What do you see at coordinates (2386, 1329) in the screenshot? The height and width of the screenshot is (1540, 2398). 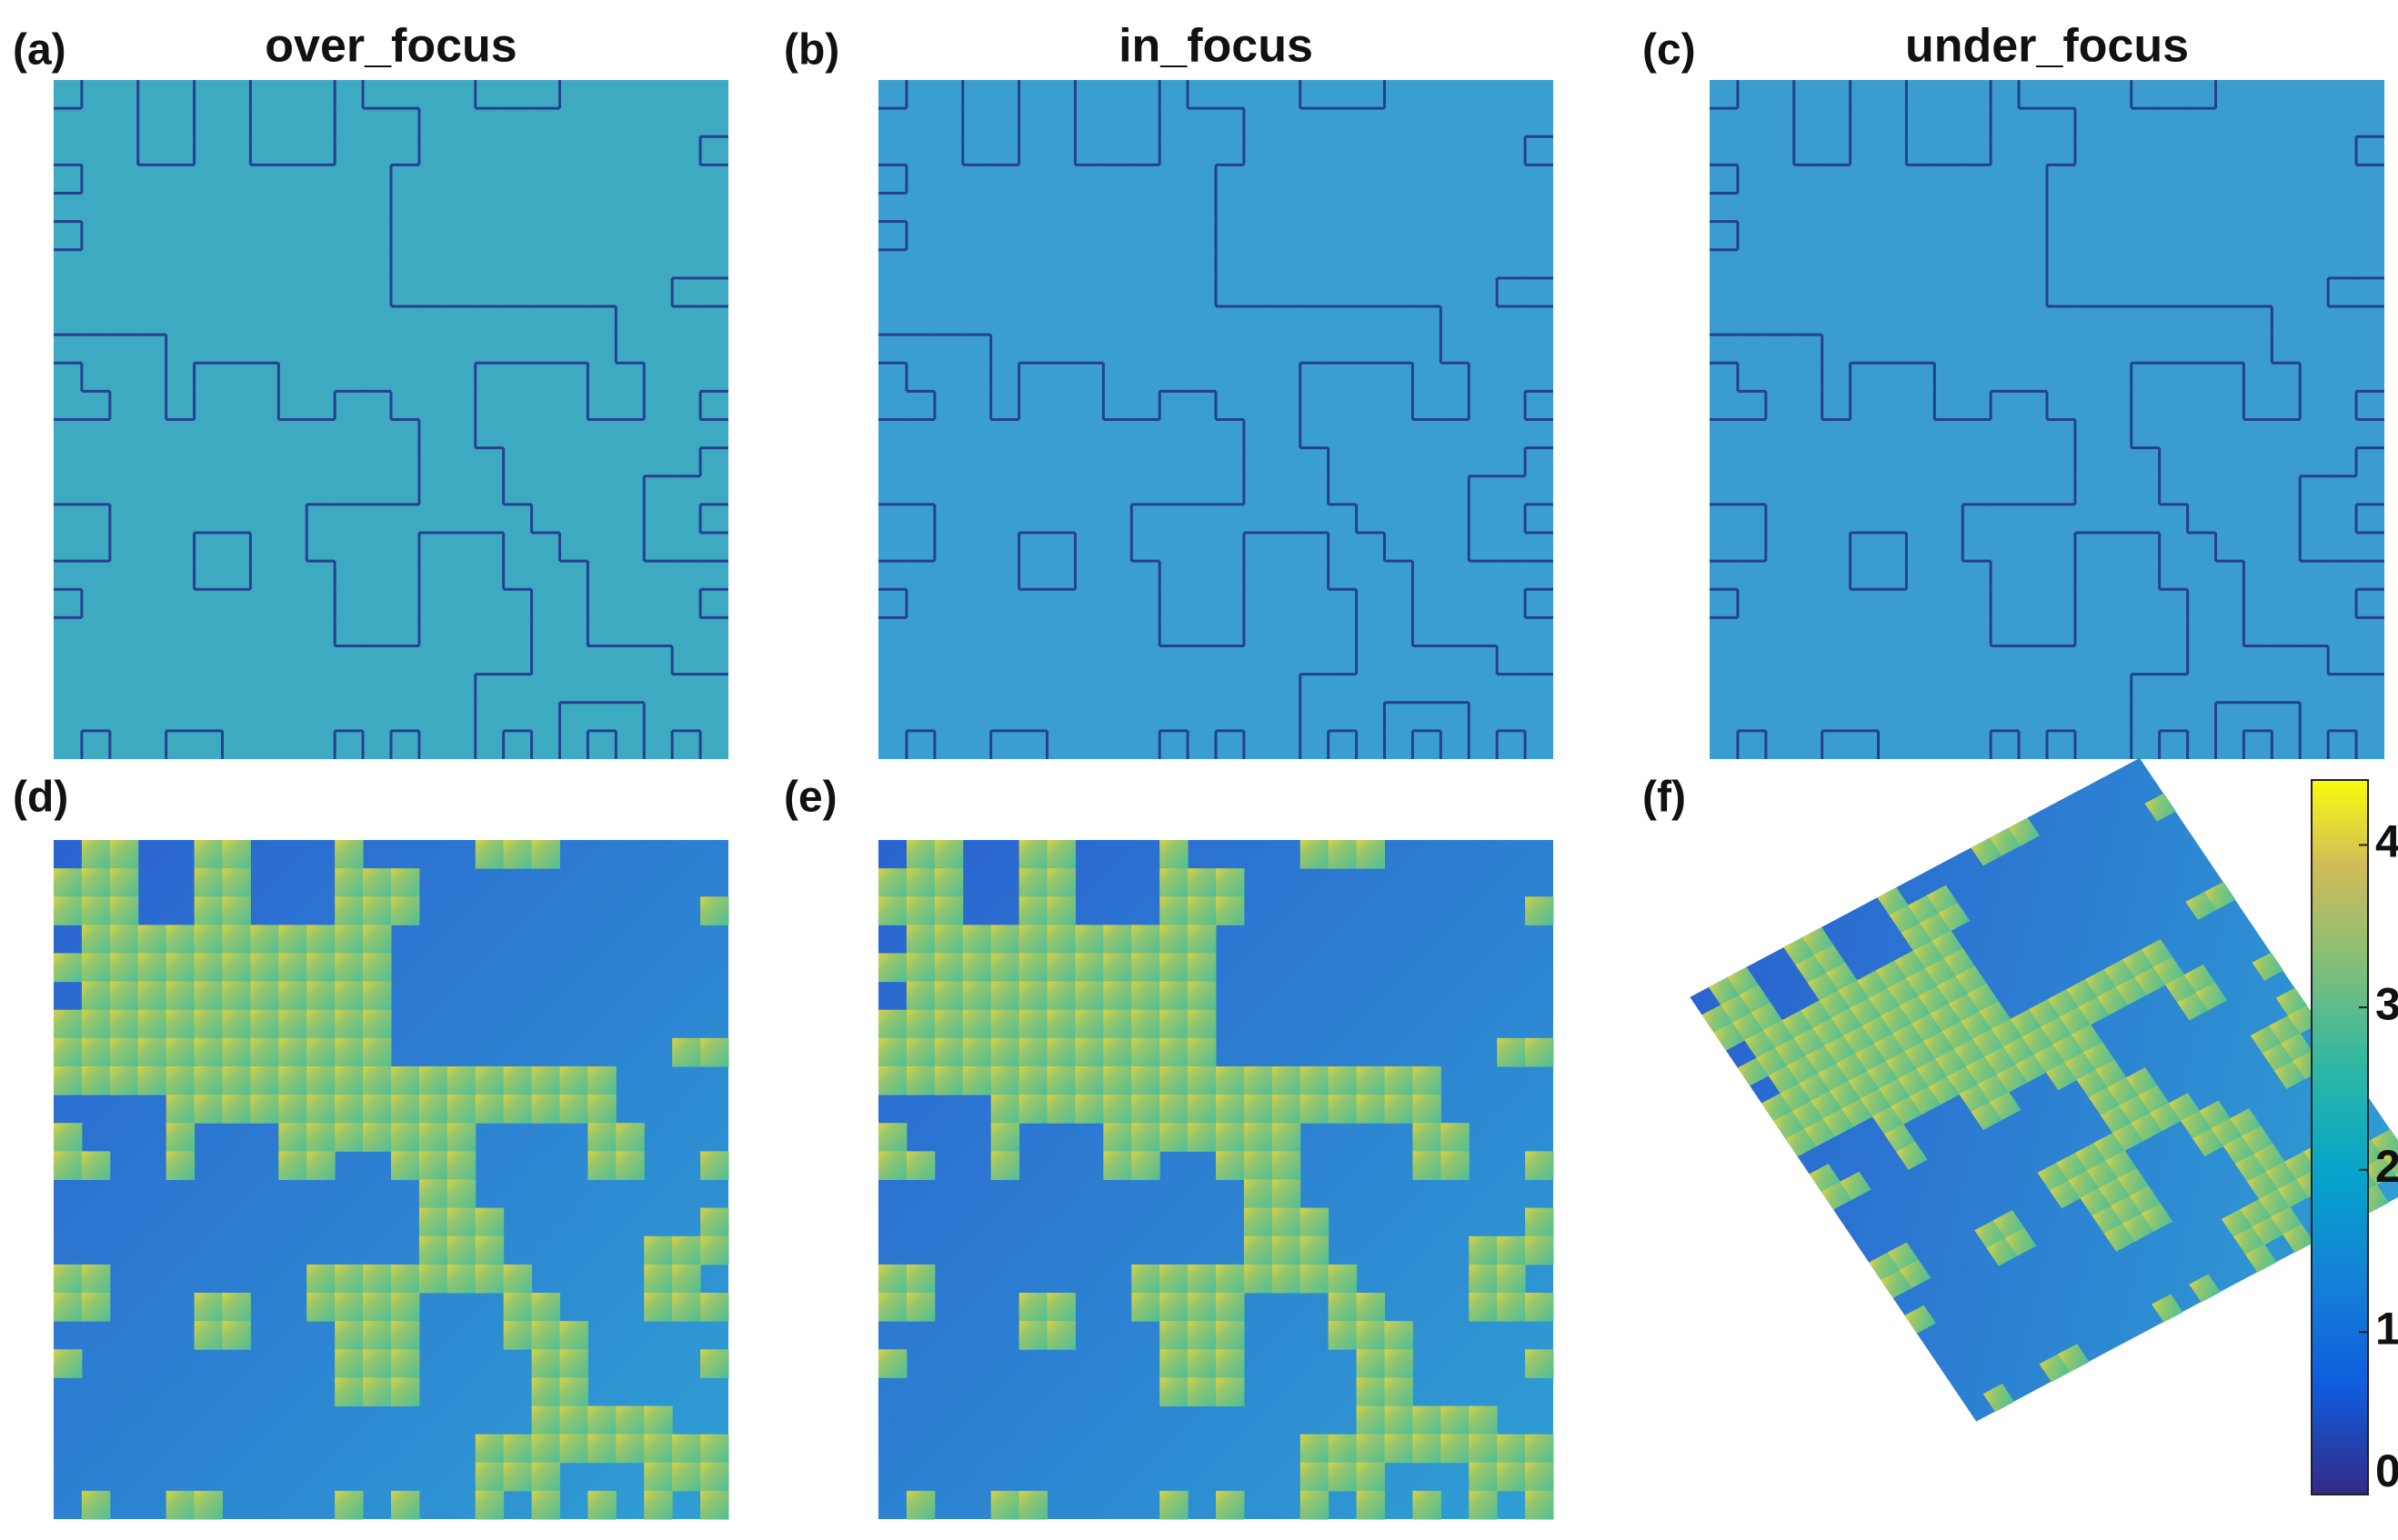 I see `colorbar-tick-label: 1` at bounding box center [2386, 1329].